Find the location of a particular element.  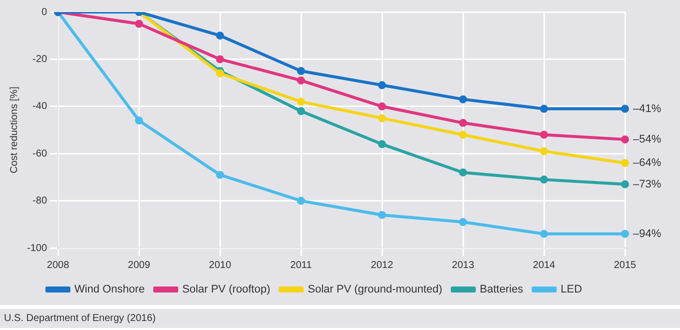

legend-label: Solar PV (ground-mounted) is located at coordinates (375, 290).